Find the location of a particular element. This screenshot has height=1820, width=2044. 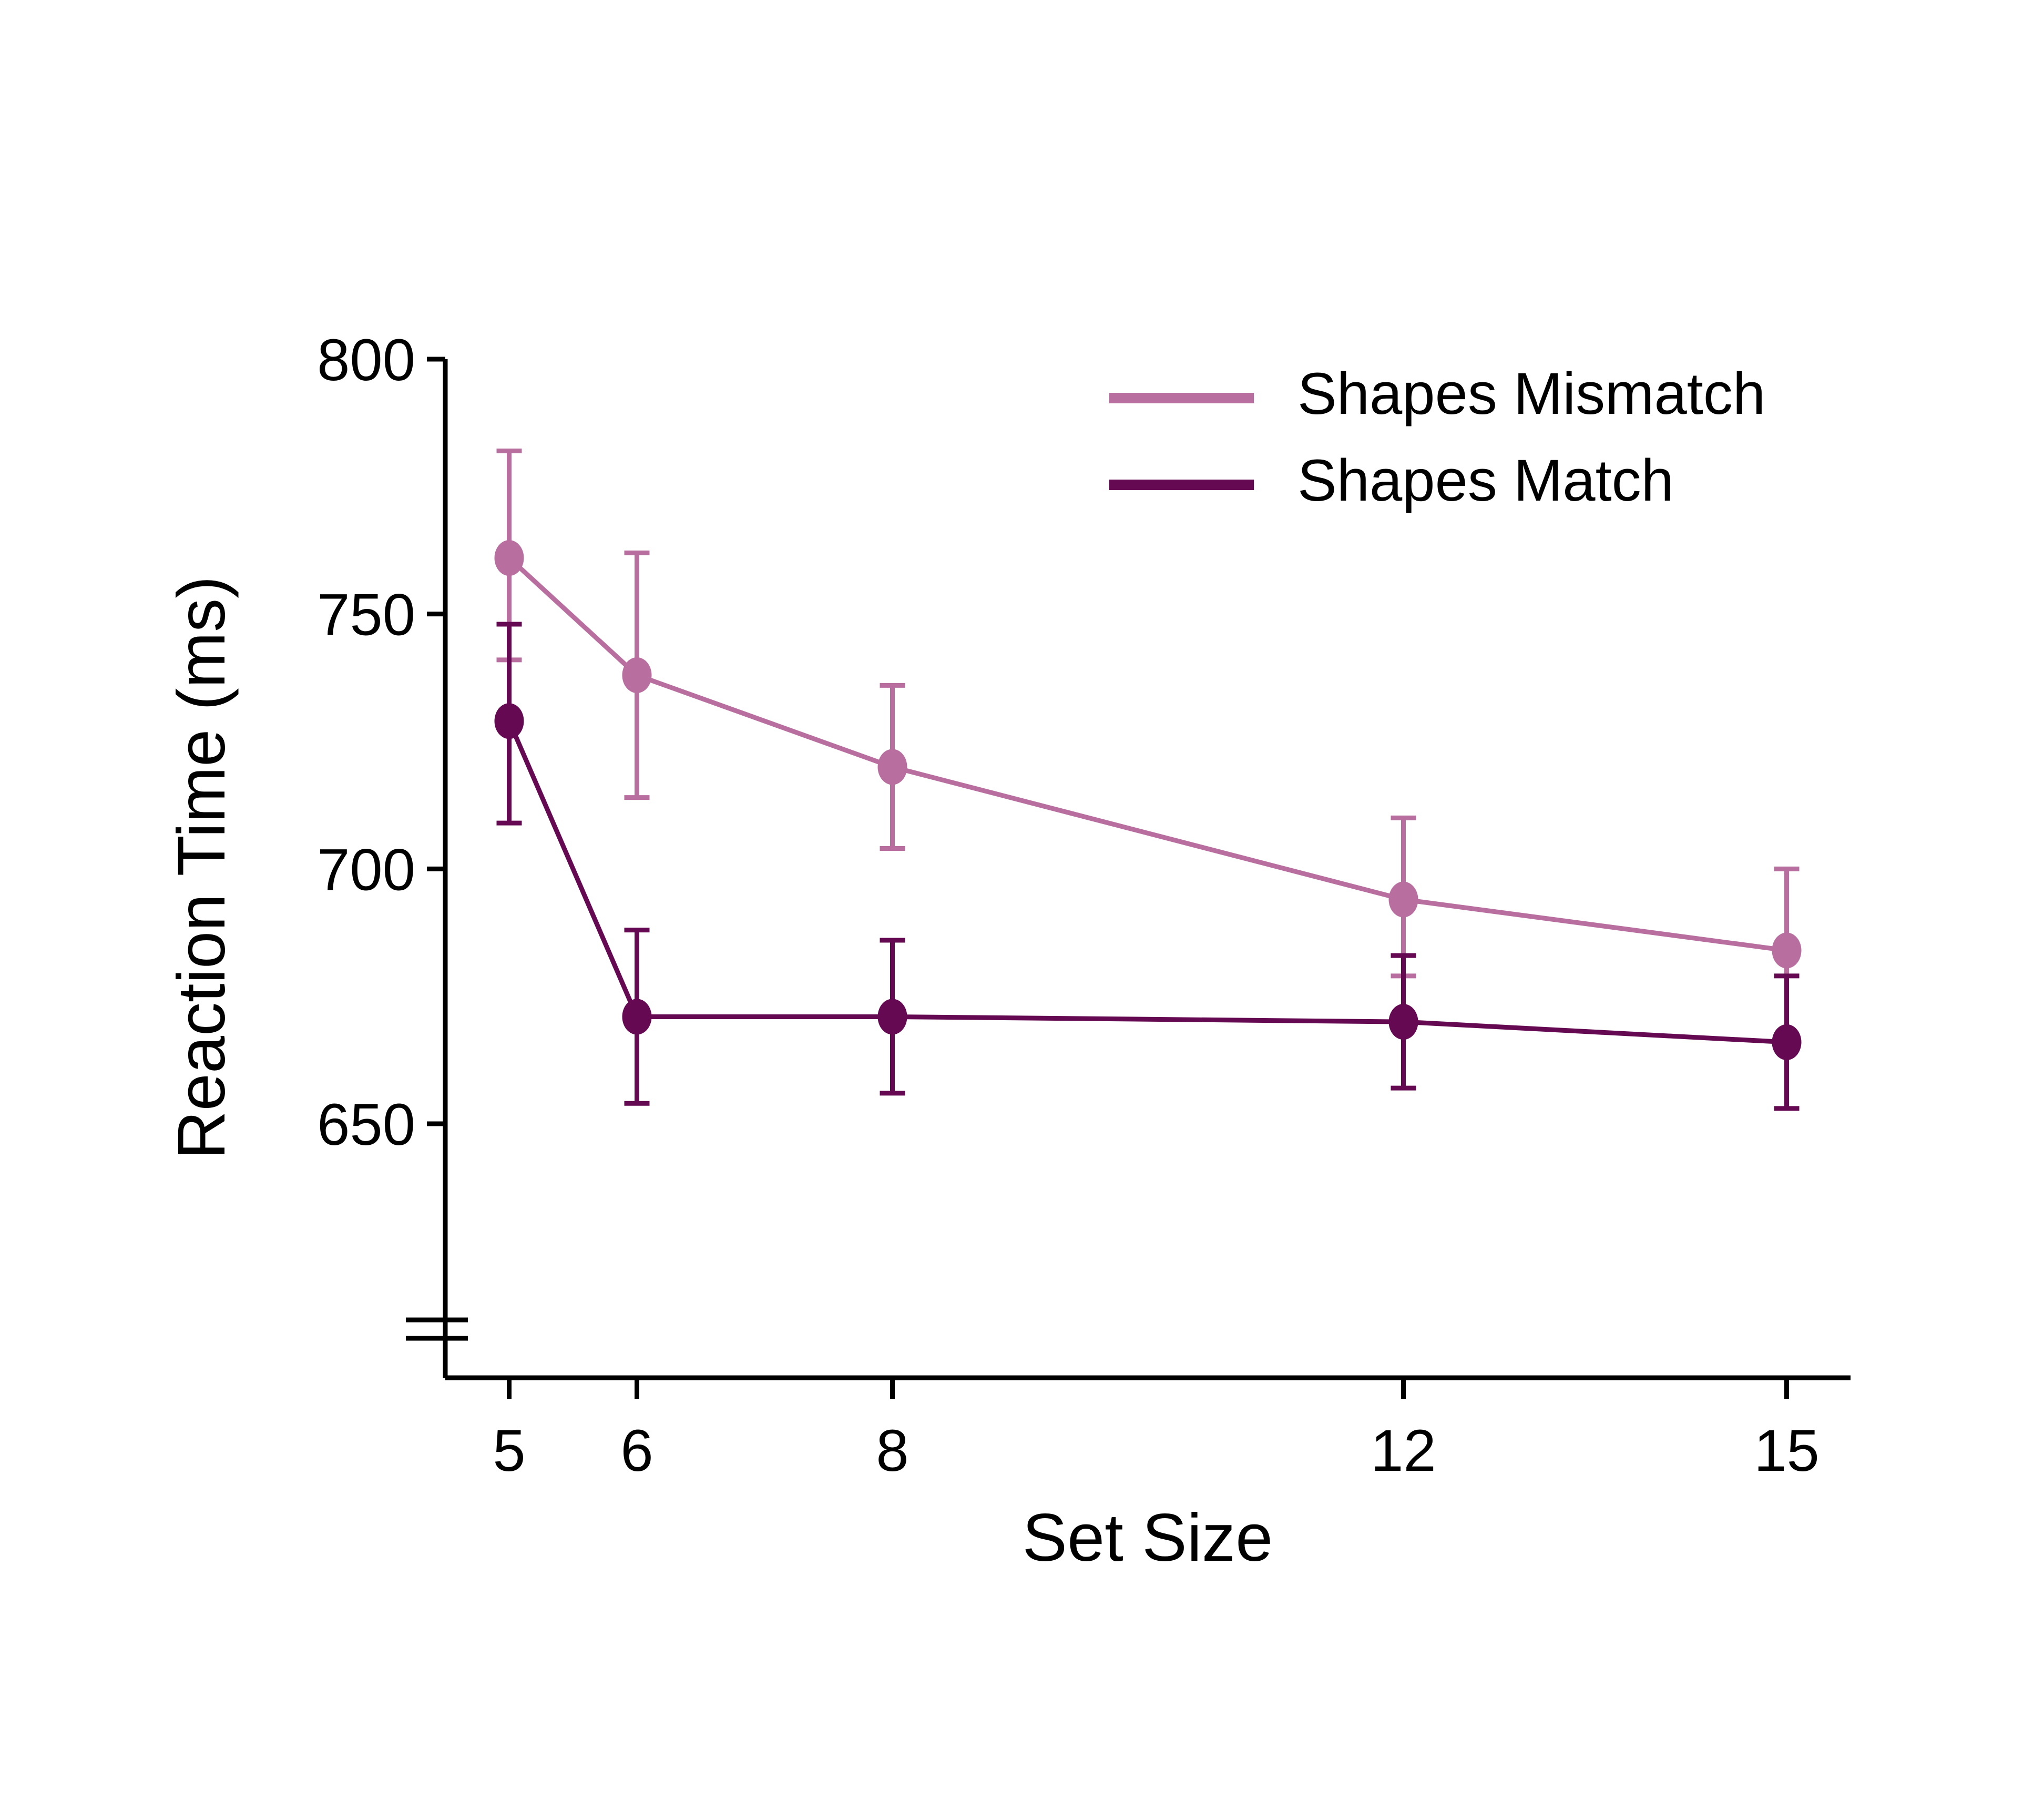

y-tick-label: 750 is located at coordinates (366, 615).